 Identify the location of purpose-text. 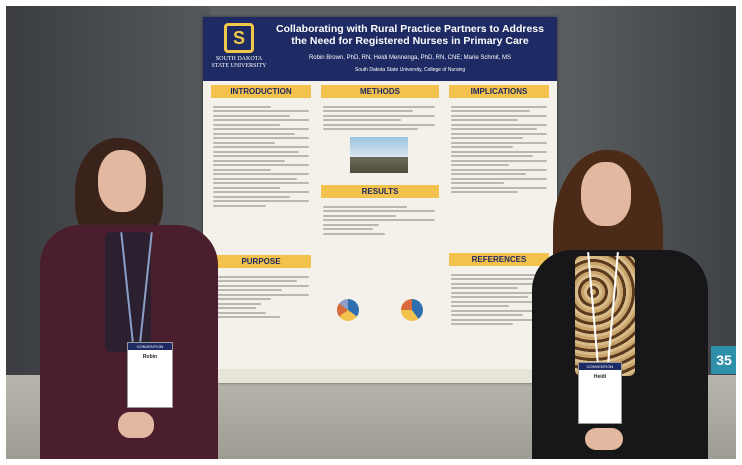
(261, 297).